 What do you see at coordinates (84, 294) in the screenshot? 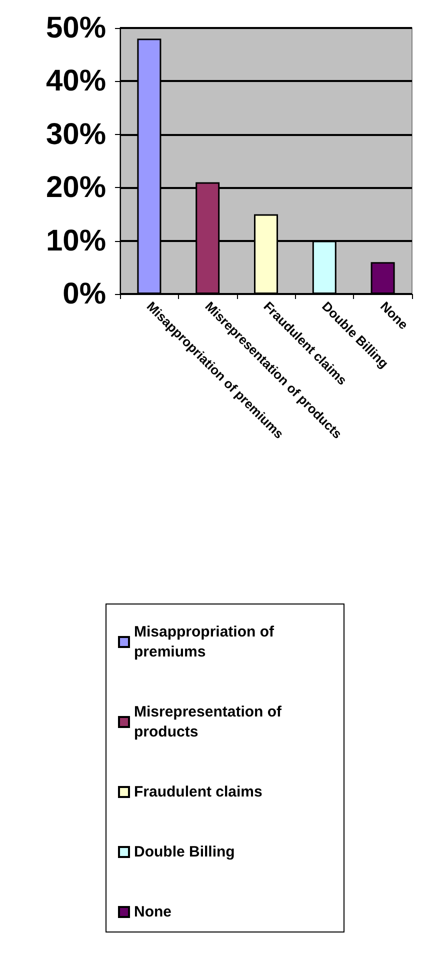
I see `y-tick-label: 0%` at bounding box center [84, 294].